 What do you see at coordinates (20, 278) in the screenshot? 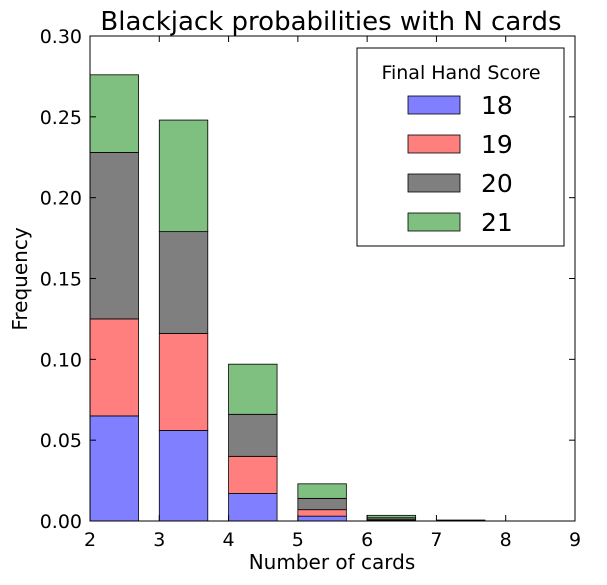
I see `y-axis-label: Frequency` at bounding box center [20, 278].